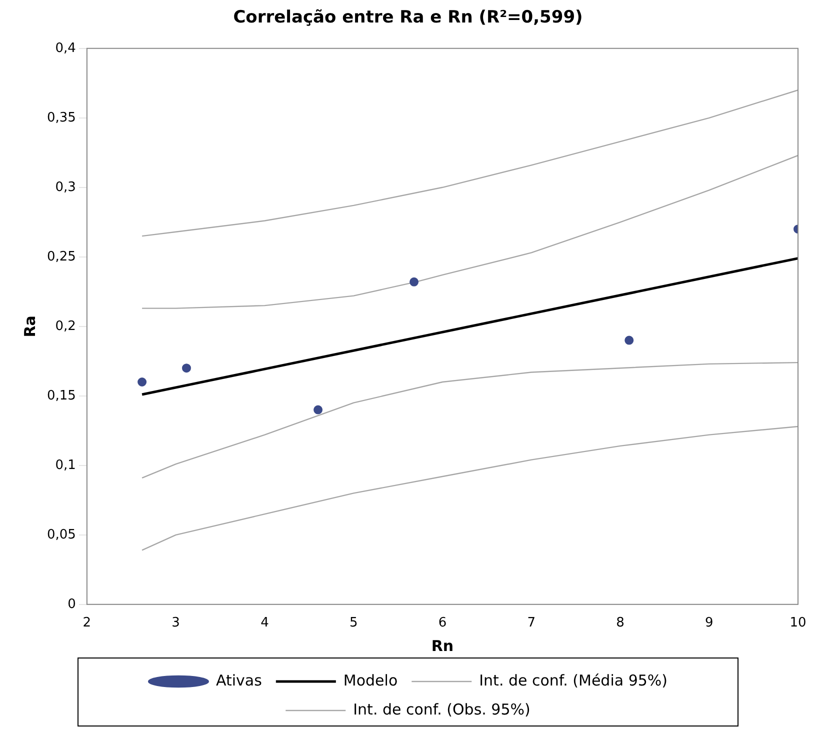 This screenshot has width=827, height=742. I want to click on y-tick-label: 0,1, so click(65, 465).